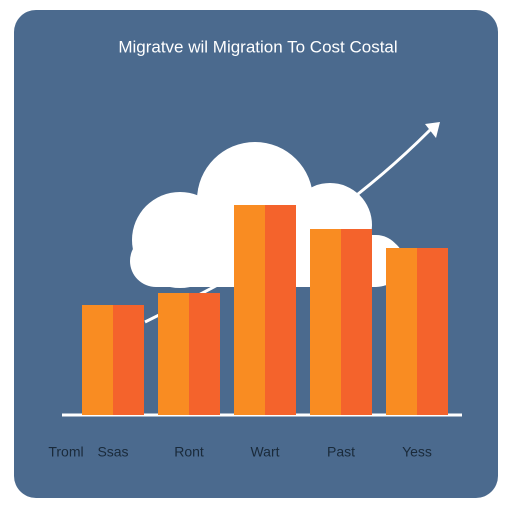  What do you see at coordinates (112, 452) in the screenshot?
I see `x-tick-label: Ssas` at bounding box center [112, 452].